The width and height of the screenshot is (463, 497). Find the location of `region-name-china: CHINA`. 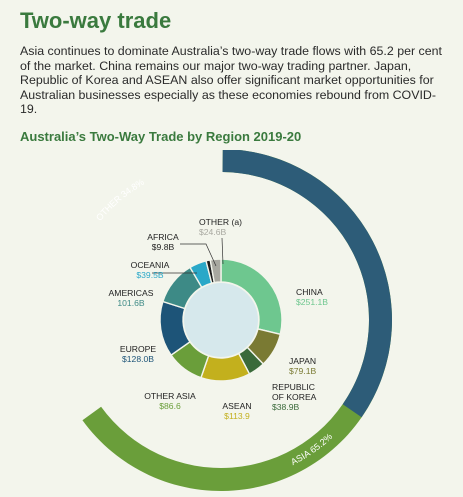

region-name-china: CHINA is located at coordinates (309, 292).